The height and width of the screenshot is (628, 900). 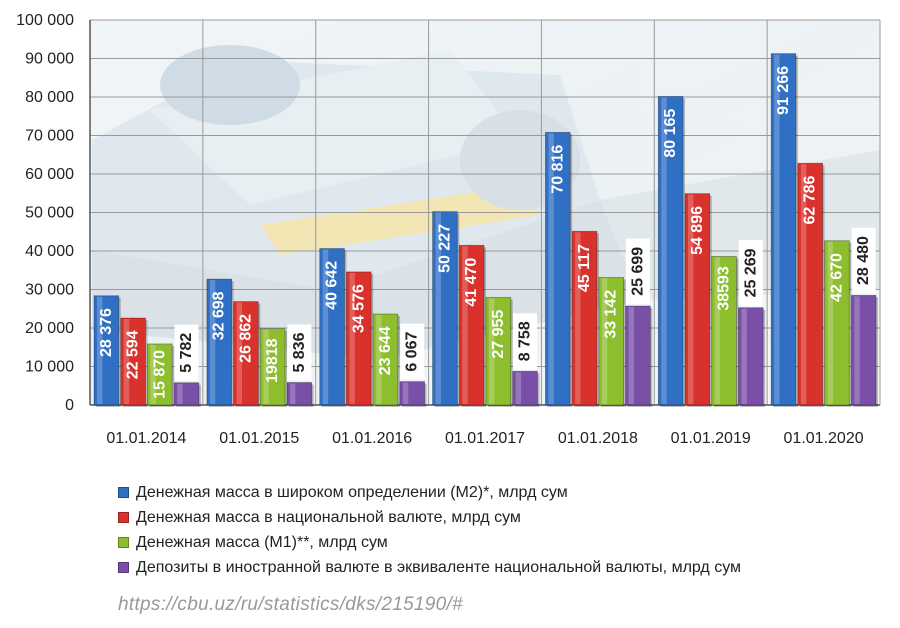 I want to click on data-label: 6 067, so click(x=412, y=352).